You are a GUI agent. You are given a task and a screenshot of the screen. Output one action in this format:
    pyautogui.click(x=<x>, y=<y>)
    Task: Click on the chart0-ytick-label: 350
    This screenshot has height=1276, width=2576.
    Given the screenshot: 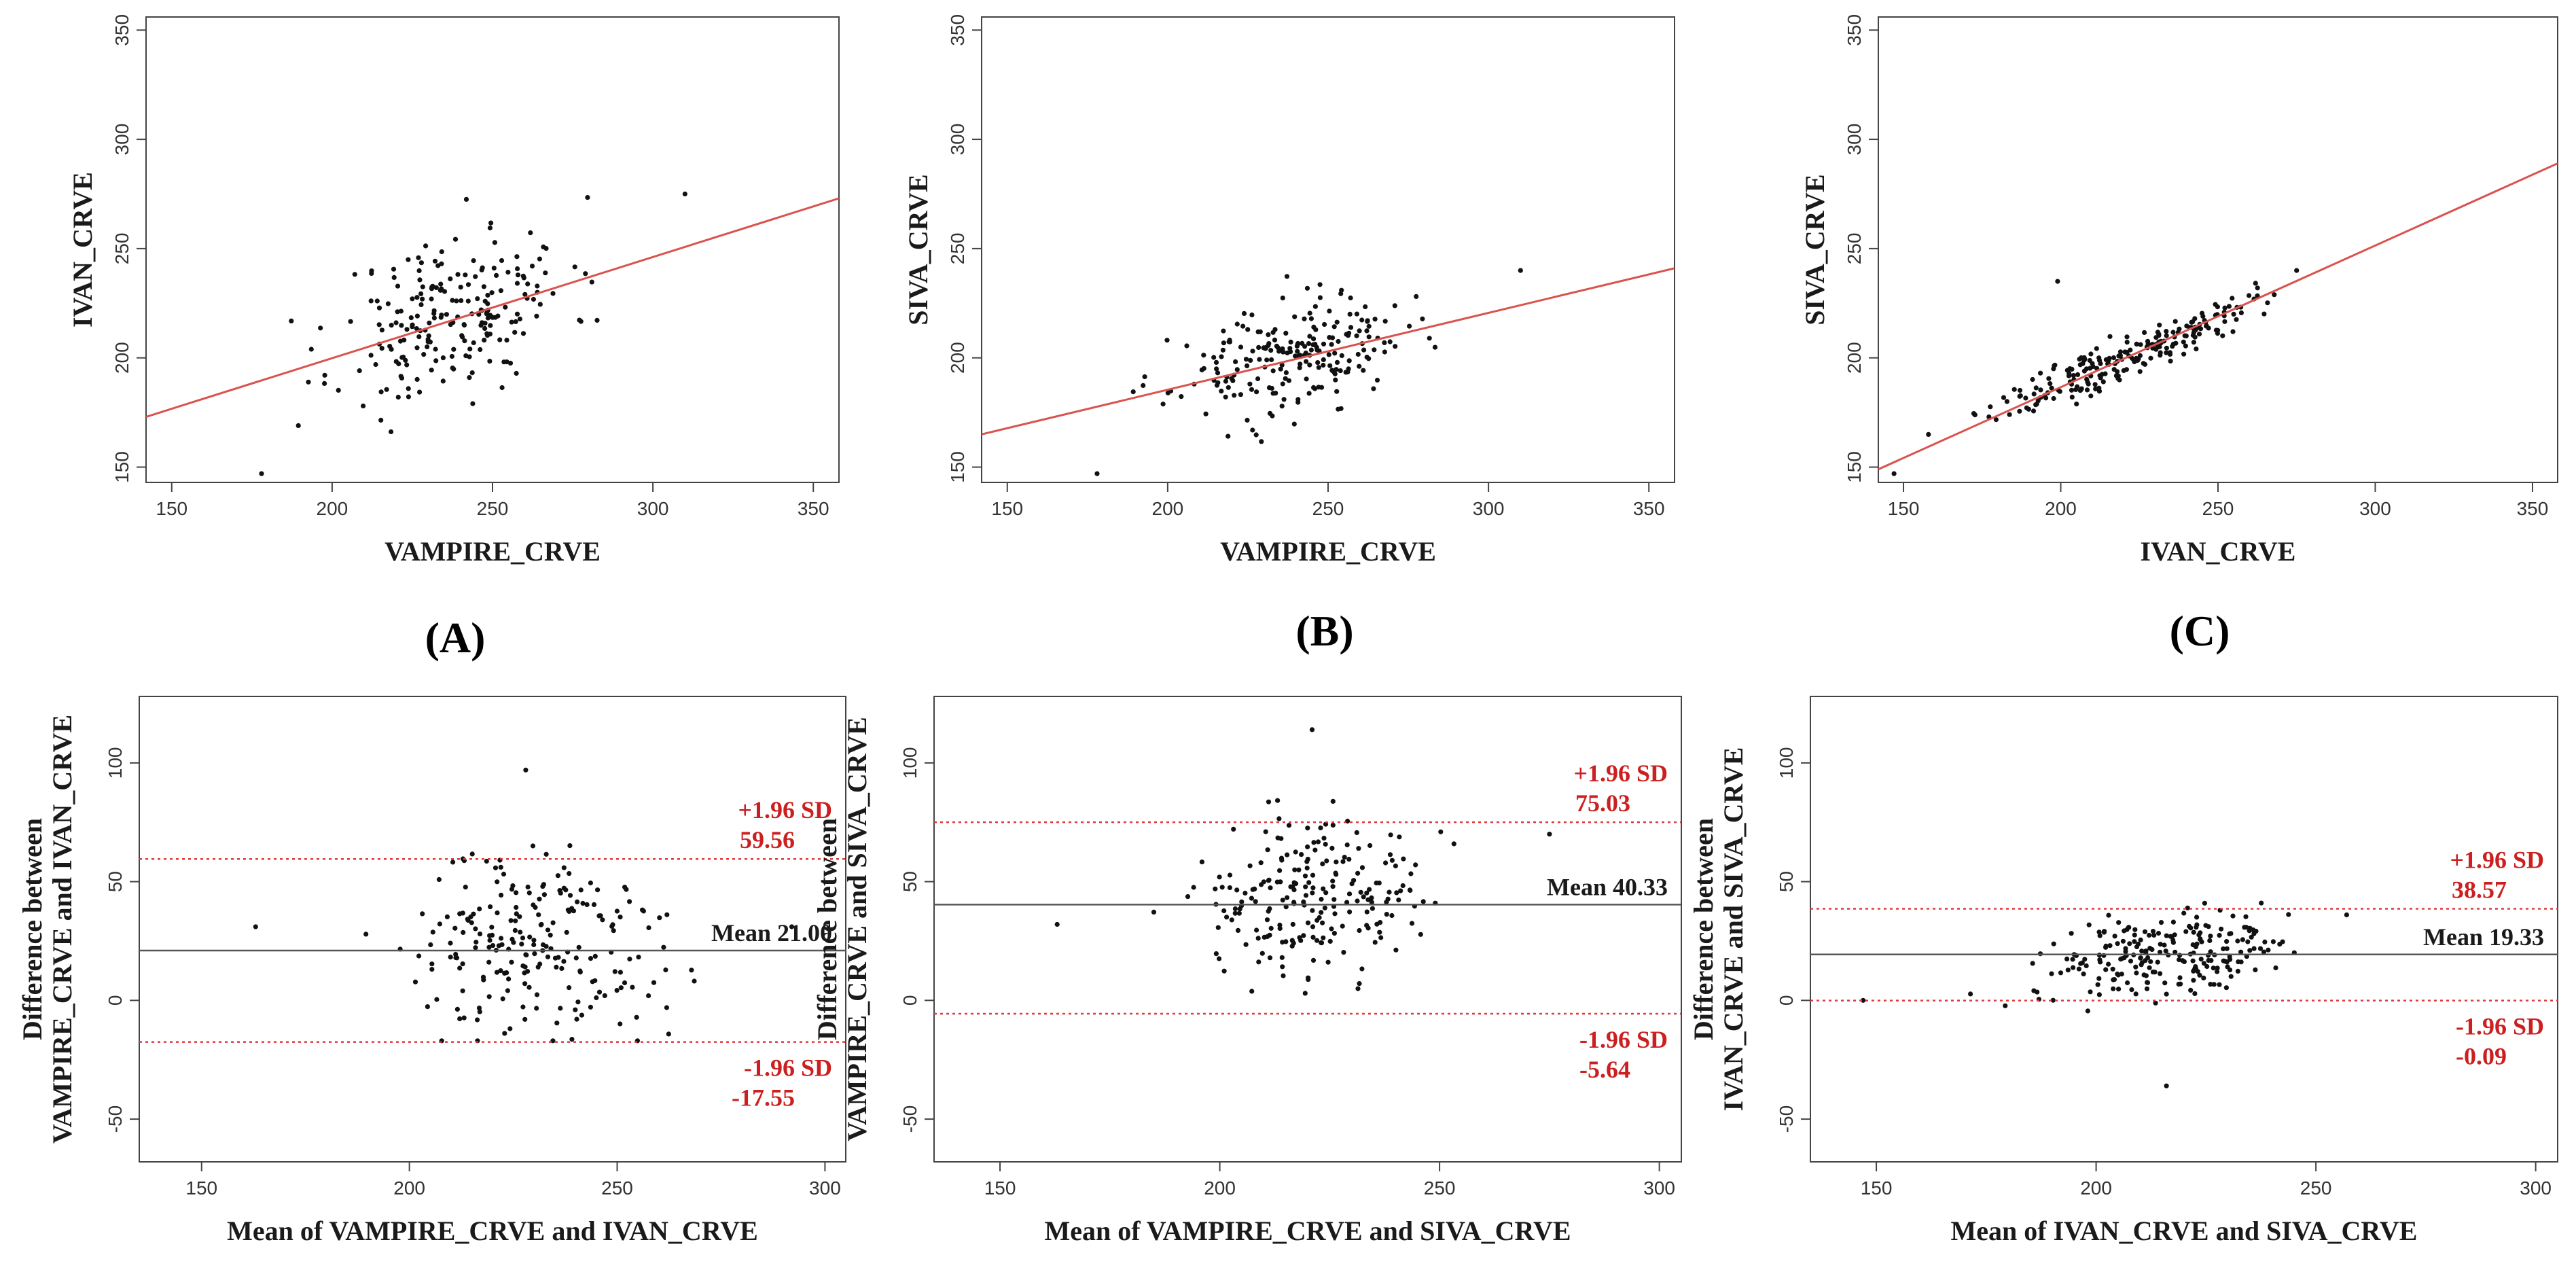 What is the action you would take?
    pyautogui.click(x=121, y=30)
    